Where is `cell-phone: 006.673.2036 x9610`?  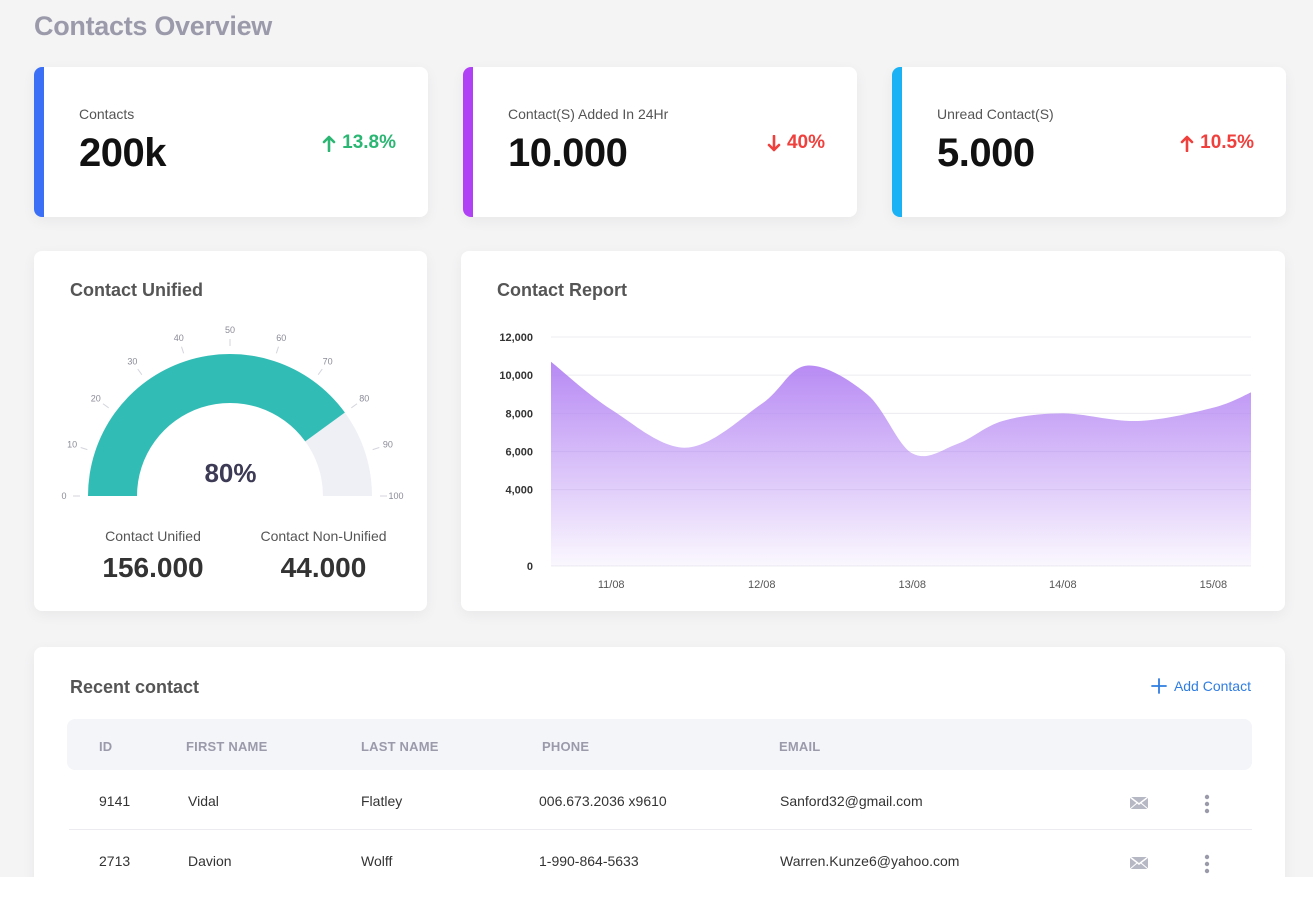 cell-phone: 006.673.2036 x9610 is located at coordinates (603, 801).